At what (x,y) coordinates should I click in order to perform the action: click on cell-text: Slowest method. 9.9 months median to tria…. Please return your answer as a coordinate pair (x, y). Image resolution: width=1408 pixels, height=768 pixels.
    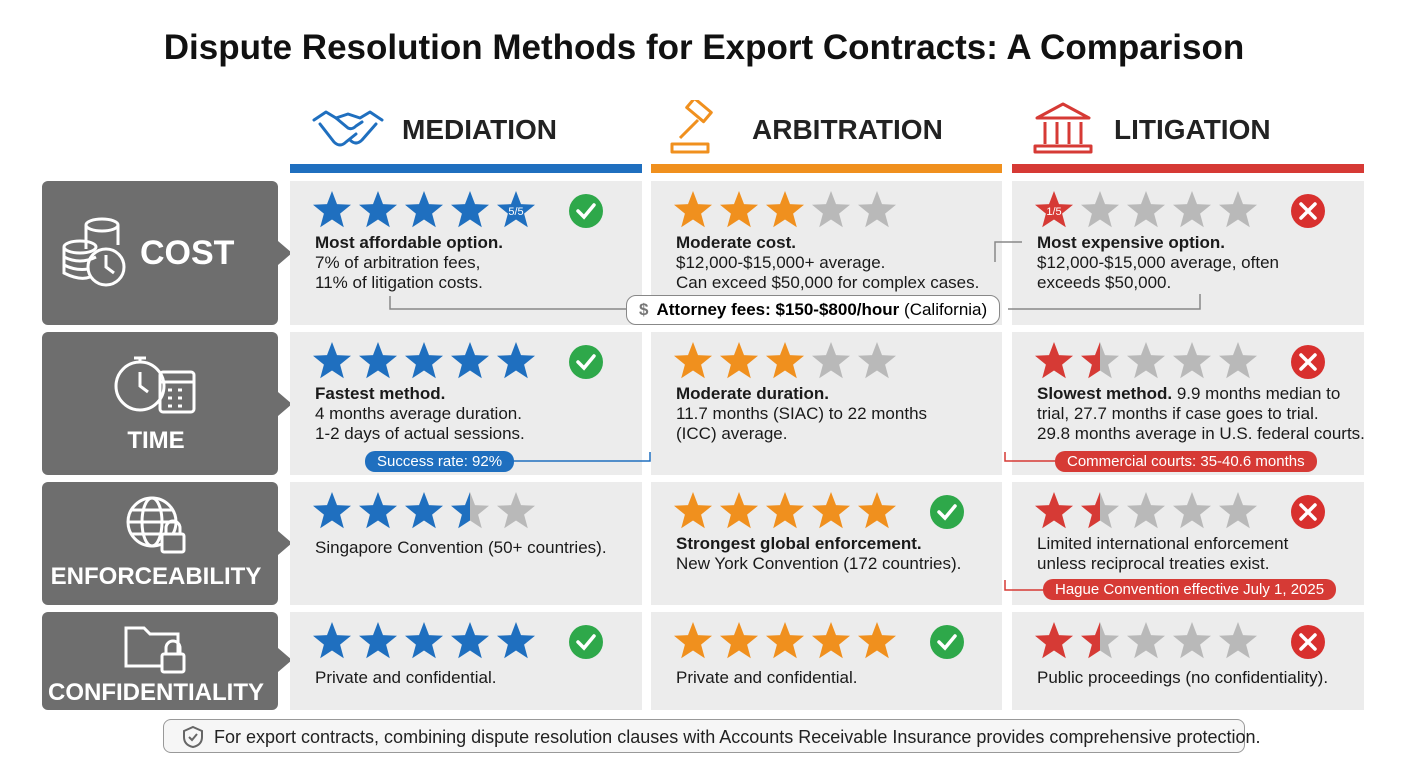
    Looking at the image, I should click on (1201, 414).